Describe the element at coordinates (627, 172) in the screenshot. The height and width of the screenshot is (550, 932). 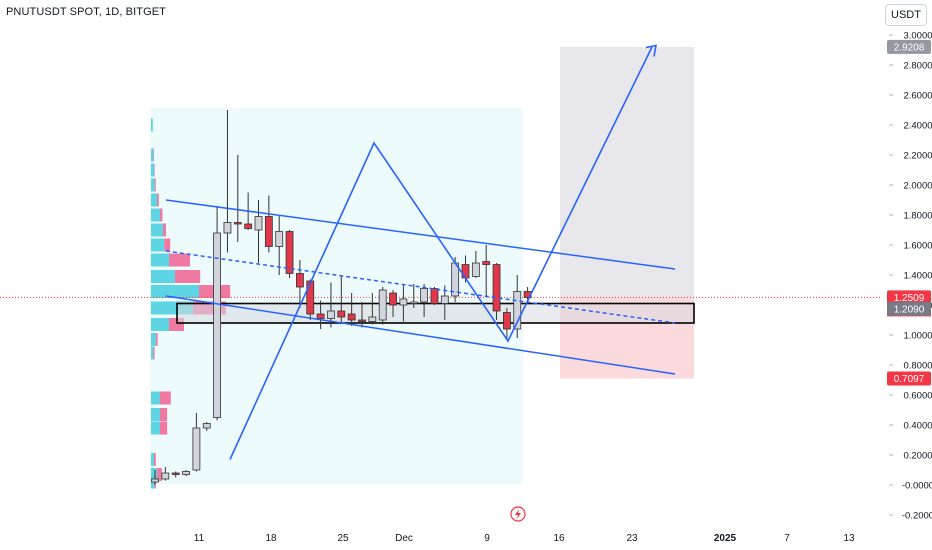
I see `target-zone` at that location.